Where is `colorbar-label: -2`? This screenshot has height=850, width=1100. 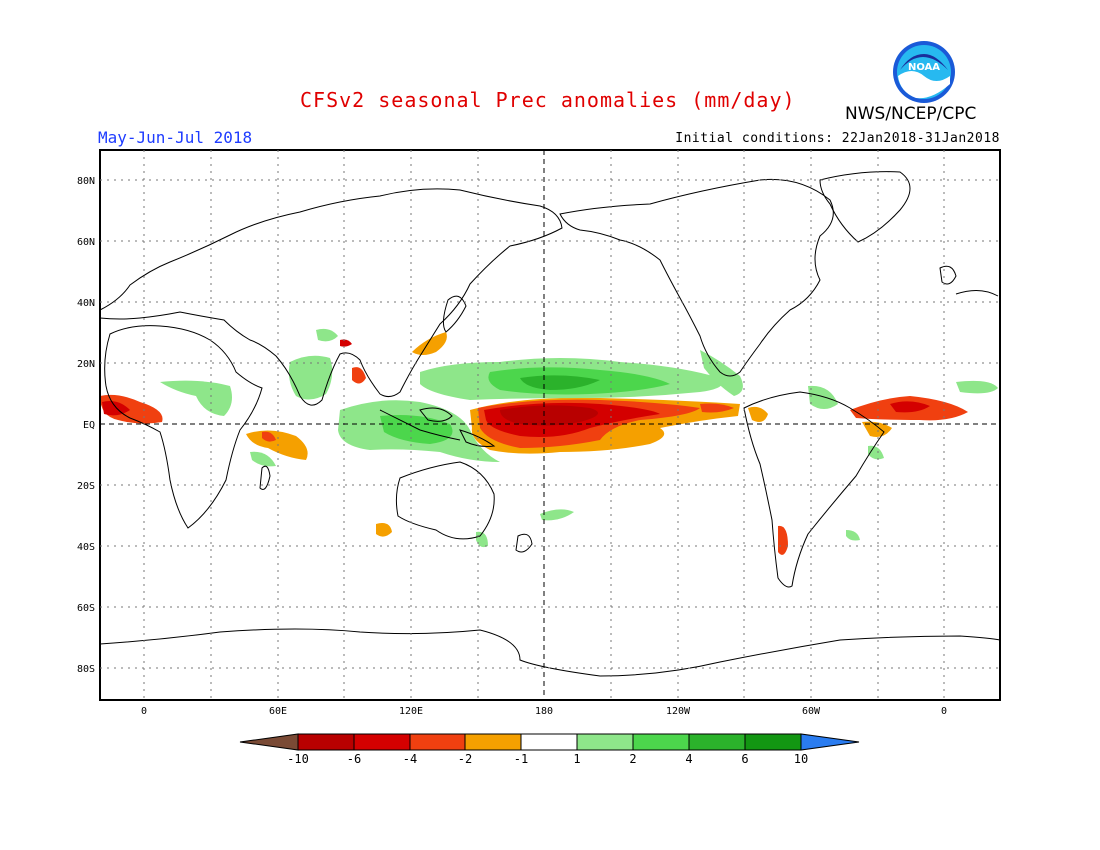 colorbar-label: -2 is located at coordinates (465, 759).